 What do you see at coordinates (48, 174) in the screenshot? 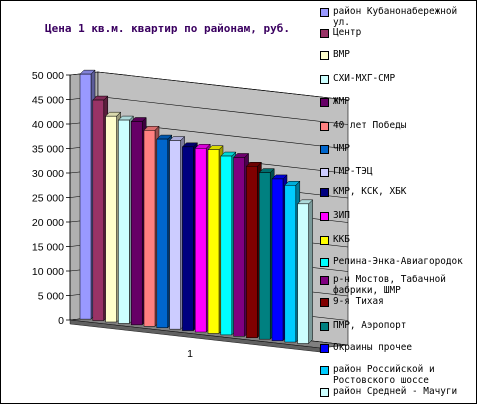
I see `y-tick-label: 30 000` at bounding box center [48, 174].